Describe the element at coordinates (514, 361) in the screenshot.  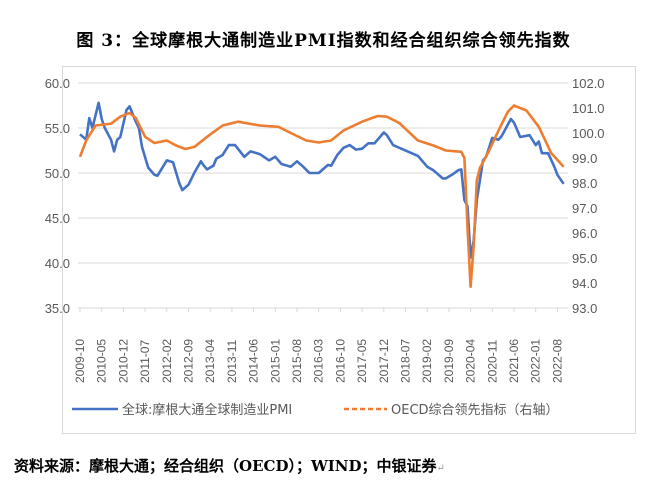
I see `x-tick-label: 2021-06` at that location.